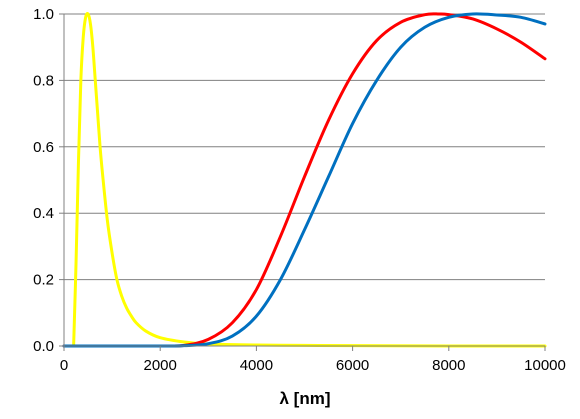 This screenshot has width=580, height=419. I want to click on y-tick-label: 0.8, so click(43, 80).